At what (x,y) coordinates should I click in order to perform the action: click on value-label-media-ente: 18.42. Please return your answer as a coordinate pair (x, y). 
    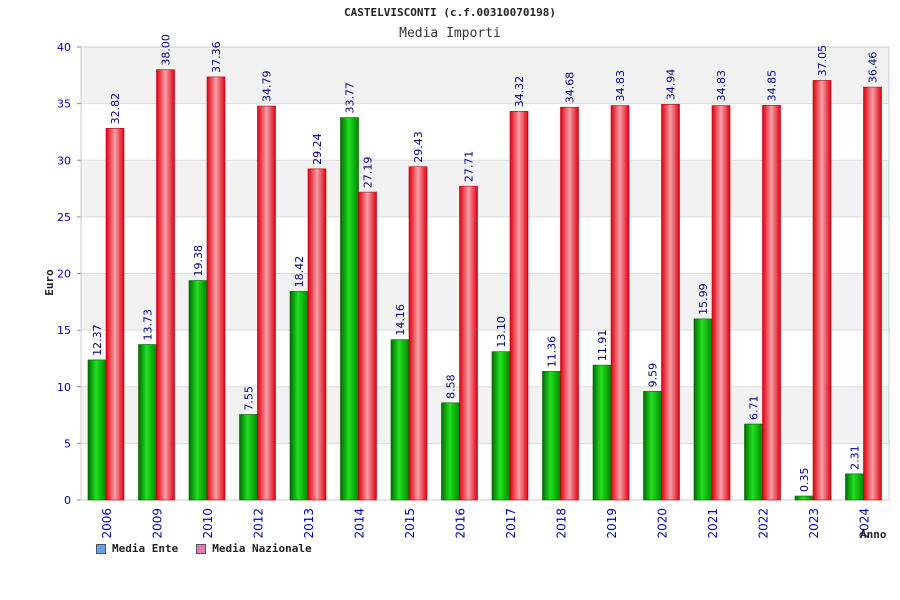
    Looking at the image, I should click on (299, 272).